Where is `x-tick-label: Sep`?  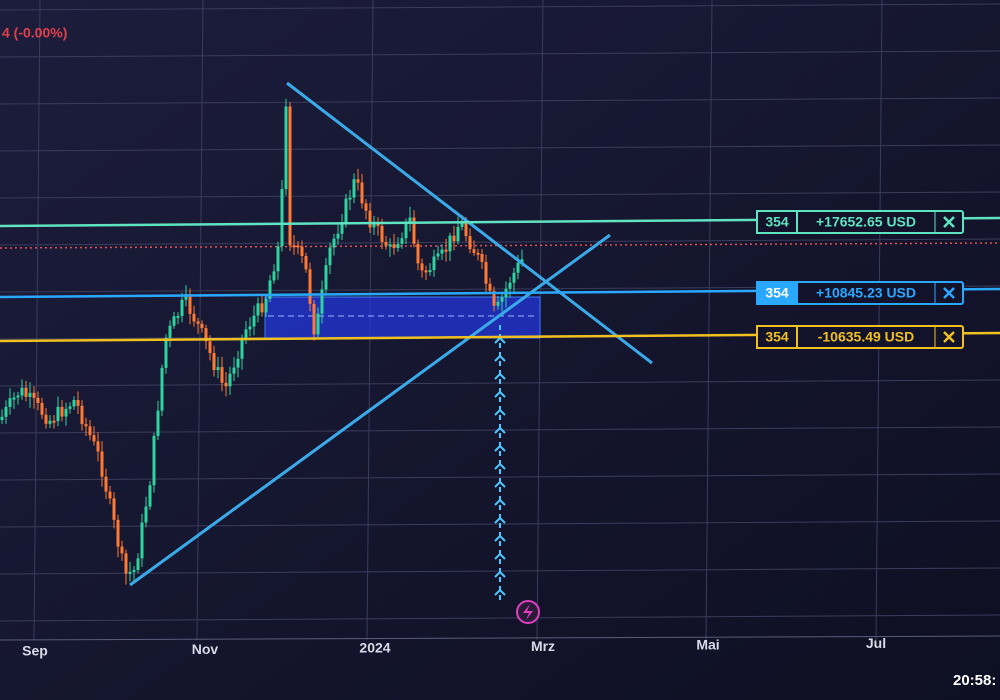 x-tick-label: Sep is located at coordinates (35, 651).